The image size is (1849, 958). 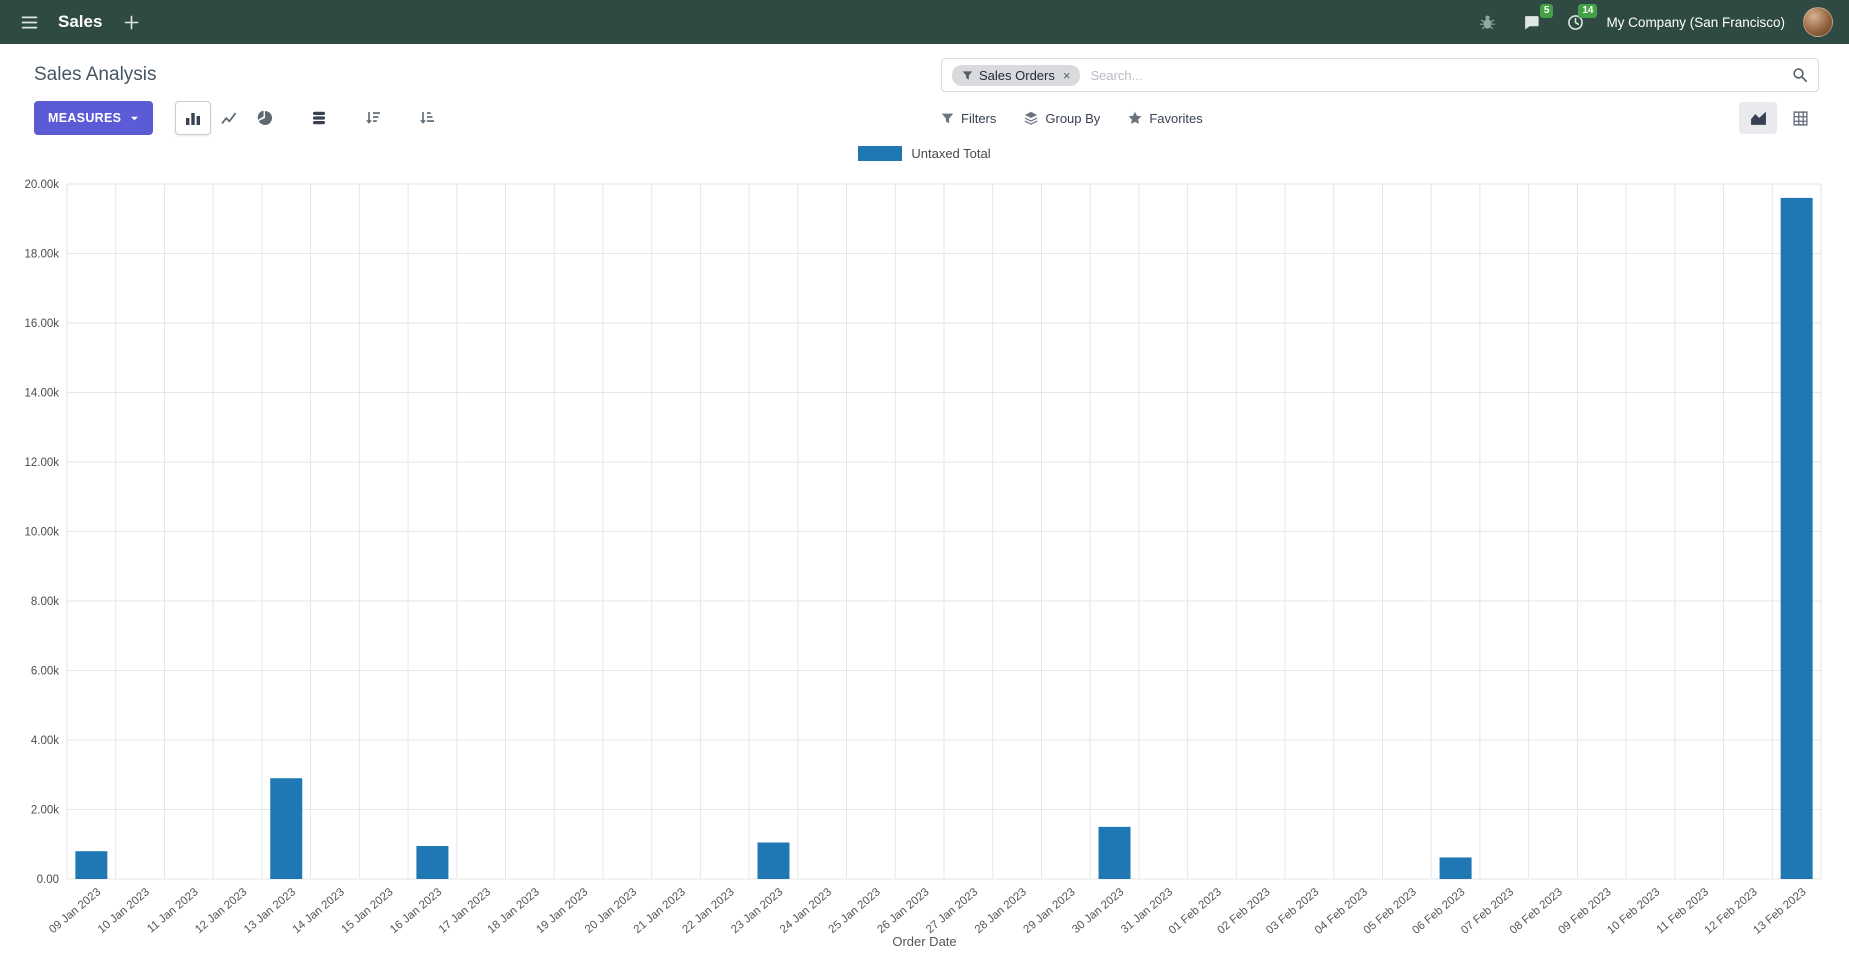 What do you see at coordinates (124, 910) in the screenshot?
I see `svg-text: 10 Jan 2023` at bounding box center [124, 910].